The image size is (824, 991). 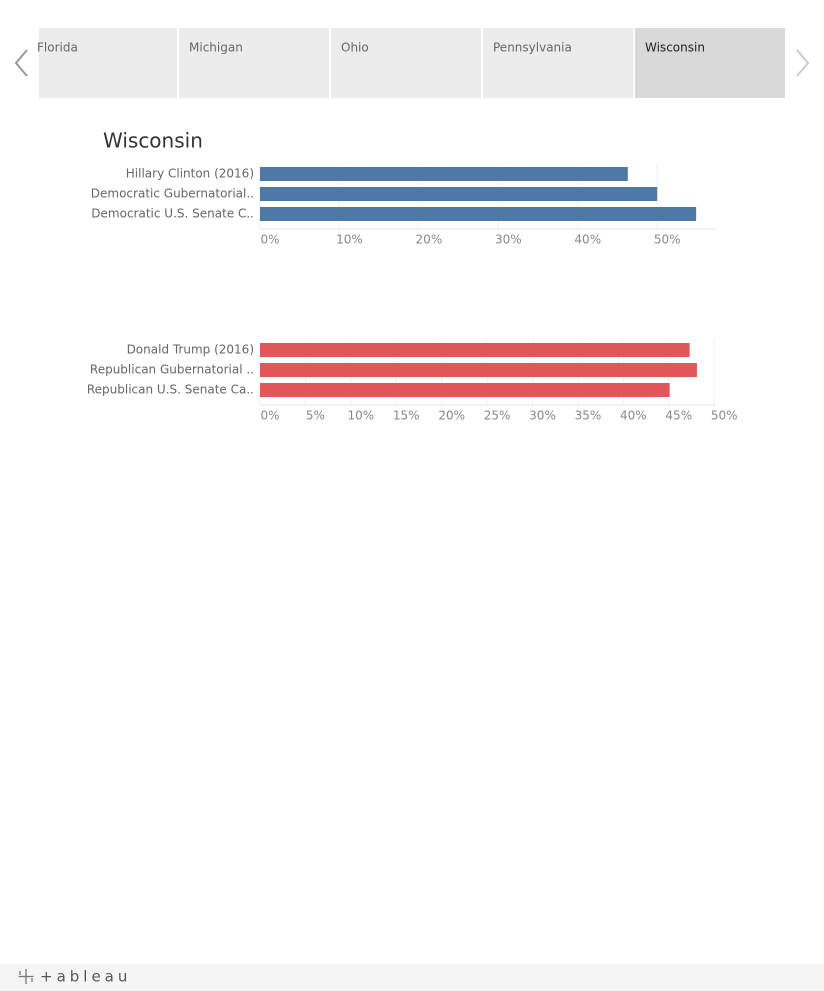 I want to click on logo-text: +ableau, so click(x=85, y=977).